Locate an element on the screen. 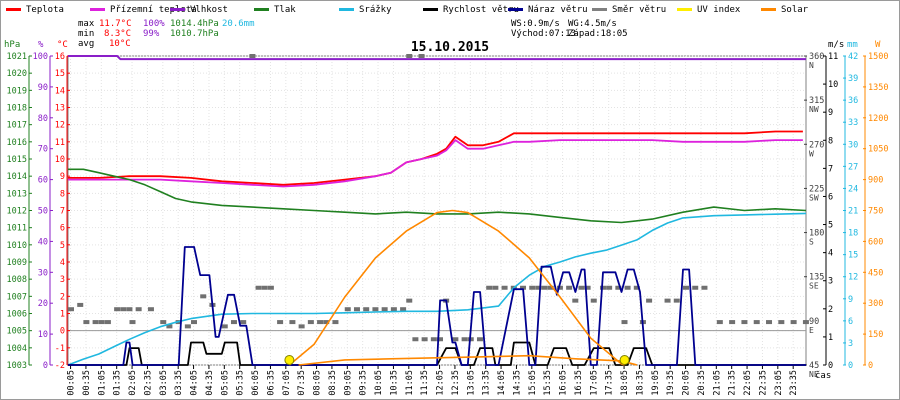 The height and width of the screenshot is (400, 900). tick-label-humidity: 50 is located at coordinates (43, 212).